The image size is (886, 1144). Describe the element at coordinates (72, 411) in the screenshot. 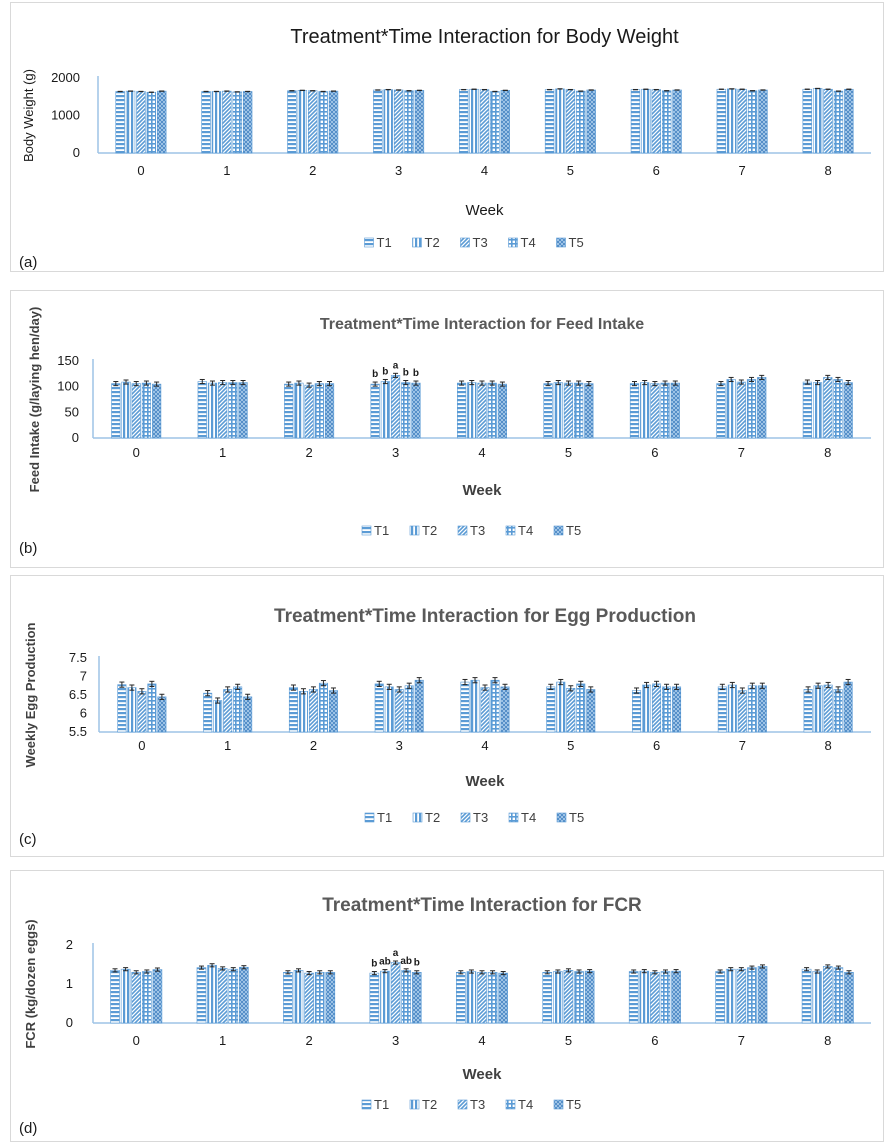

I see `y-tick-label: 50` at that location.